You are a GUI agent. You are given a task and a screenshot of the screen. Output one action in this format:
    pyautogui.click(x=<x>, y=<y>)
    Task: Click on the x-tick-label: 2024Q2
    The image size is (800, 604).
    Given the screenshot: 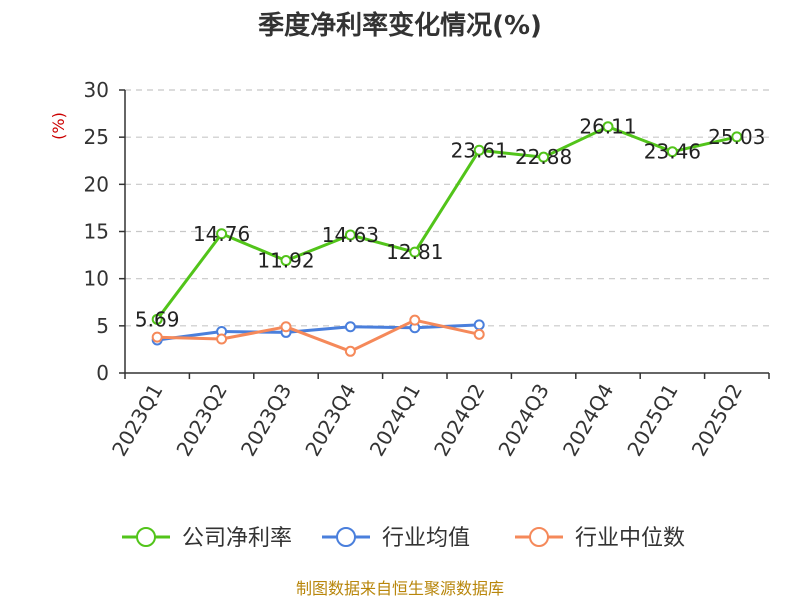 What is the action you would take?
    pyautogui.click(x=459, y=420)
    